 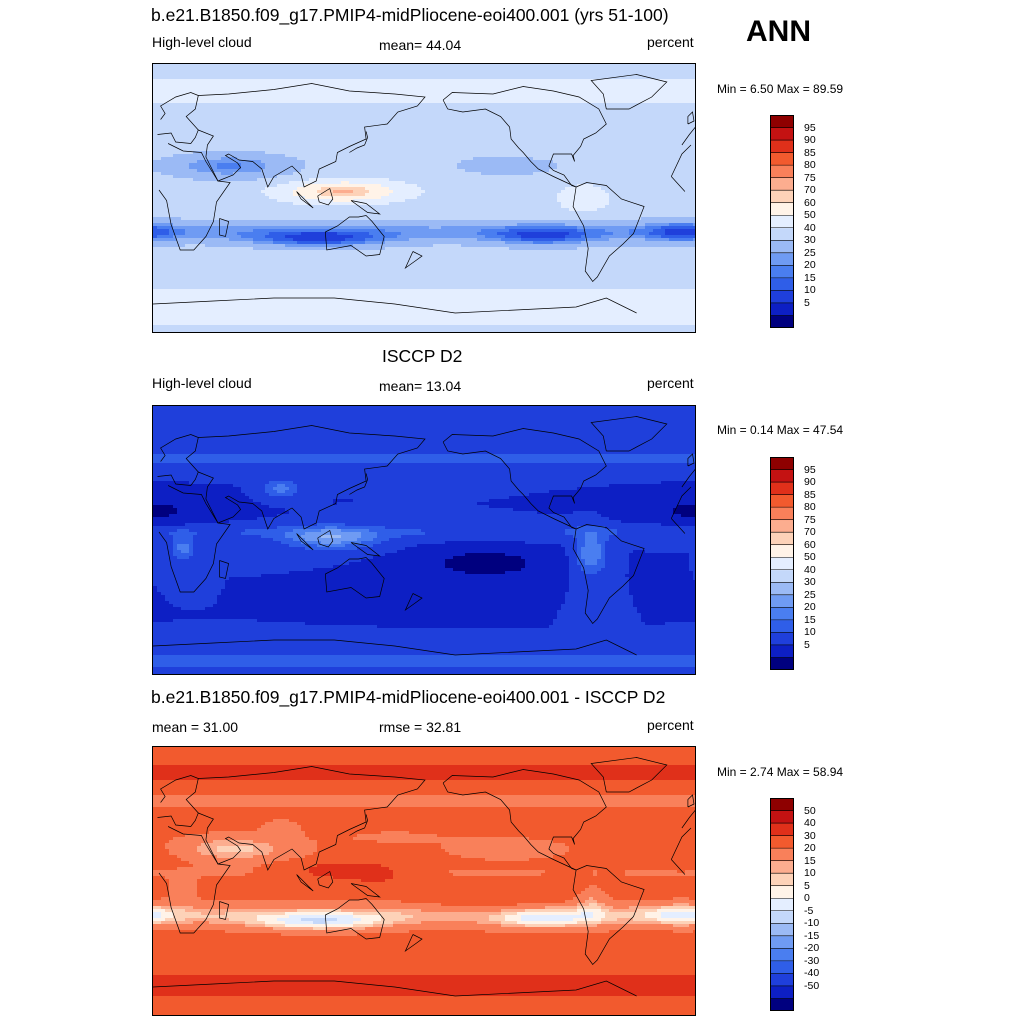 What do you see at coordinates (811, 948) in the screenshot?
I see `colorbar-label: -20` at bounding box center [811, 948].